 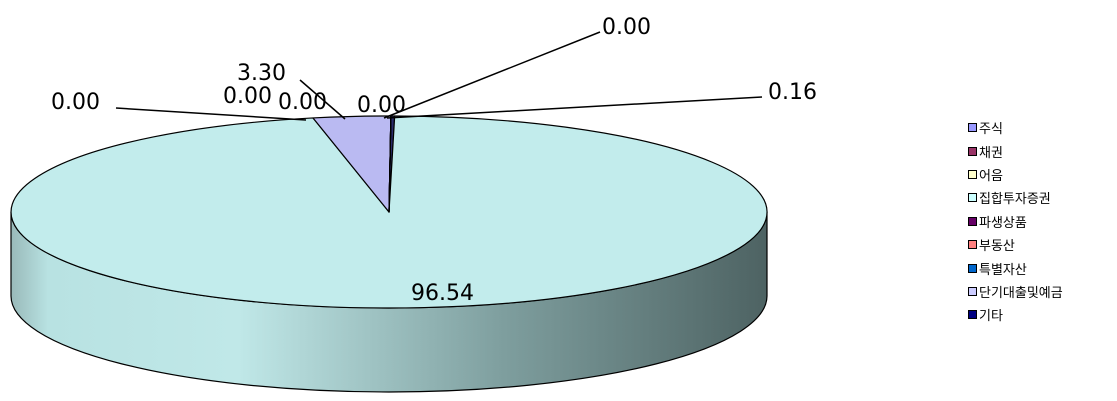 I want to click on legend-item-stocks: 주식, so click(x=1015, y=127).